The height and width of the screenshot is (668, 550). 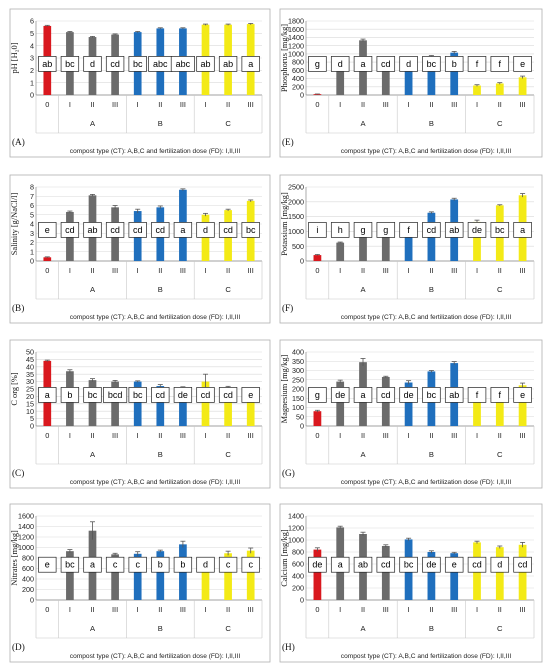 I want to click on panel-letter: (H), so click(x=288, y=647).